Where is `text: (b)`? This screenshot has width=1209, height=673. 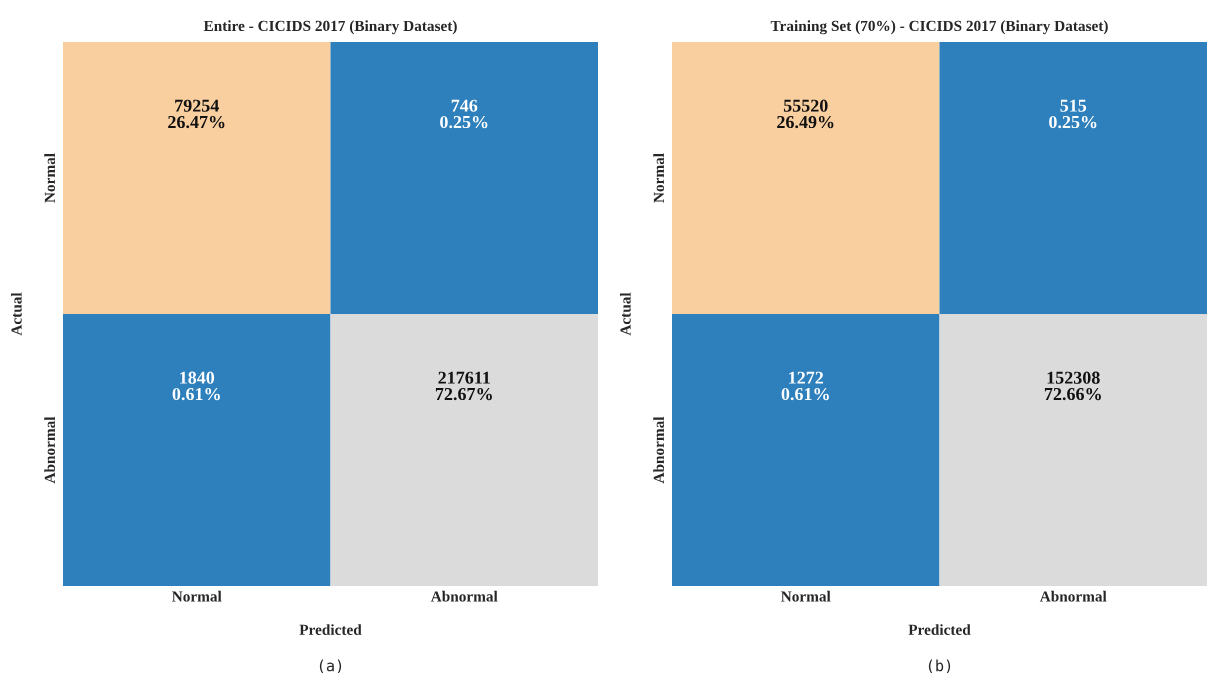
text: (b) is located at coordinates (939, 666).